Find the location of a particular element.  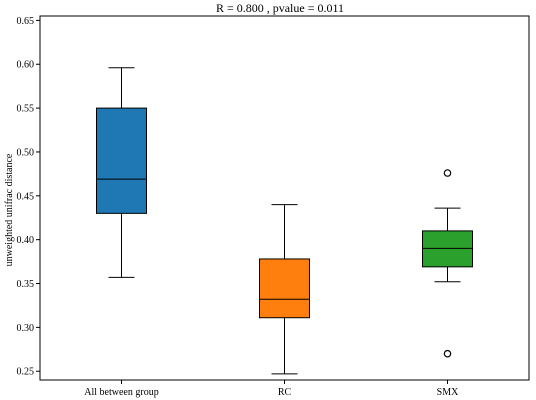

chart-title: R = 0.800 , pvalue = 0.011 is located at coordinates (280, 8).